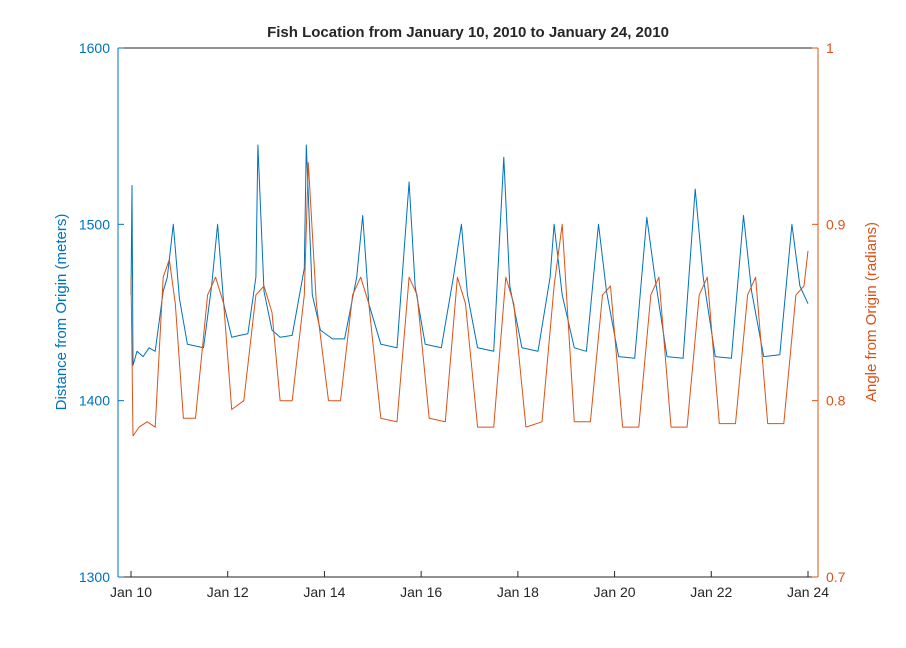 Image resolution: width=906 pixels, height=648 pixels. Describe the element at coordinates (324, 592) in the screenshot. I see `x-tick-label: Jan 14` at that location.